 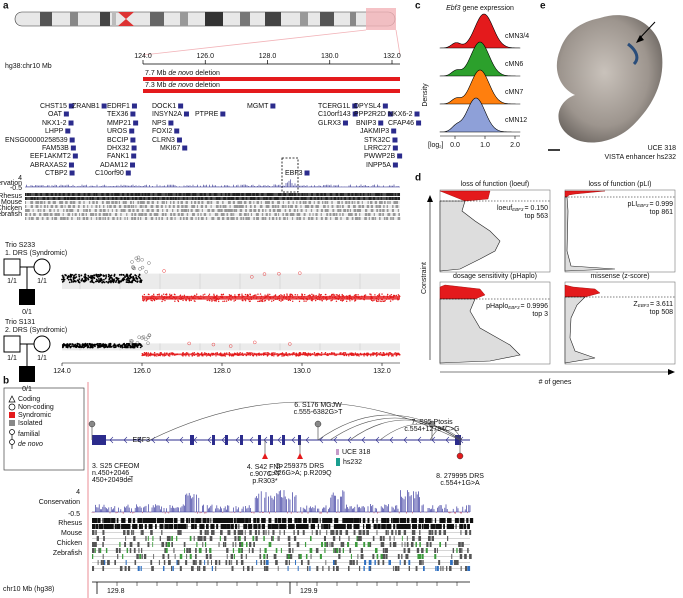 I want to click on variant-label: c.555-6382G>T, so click(x=319, y=412).